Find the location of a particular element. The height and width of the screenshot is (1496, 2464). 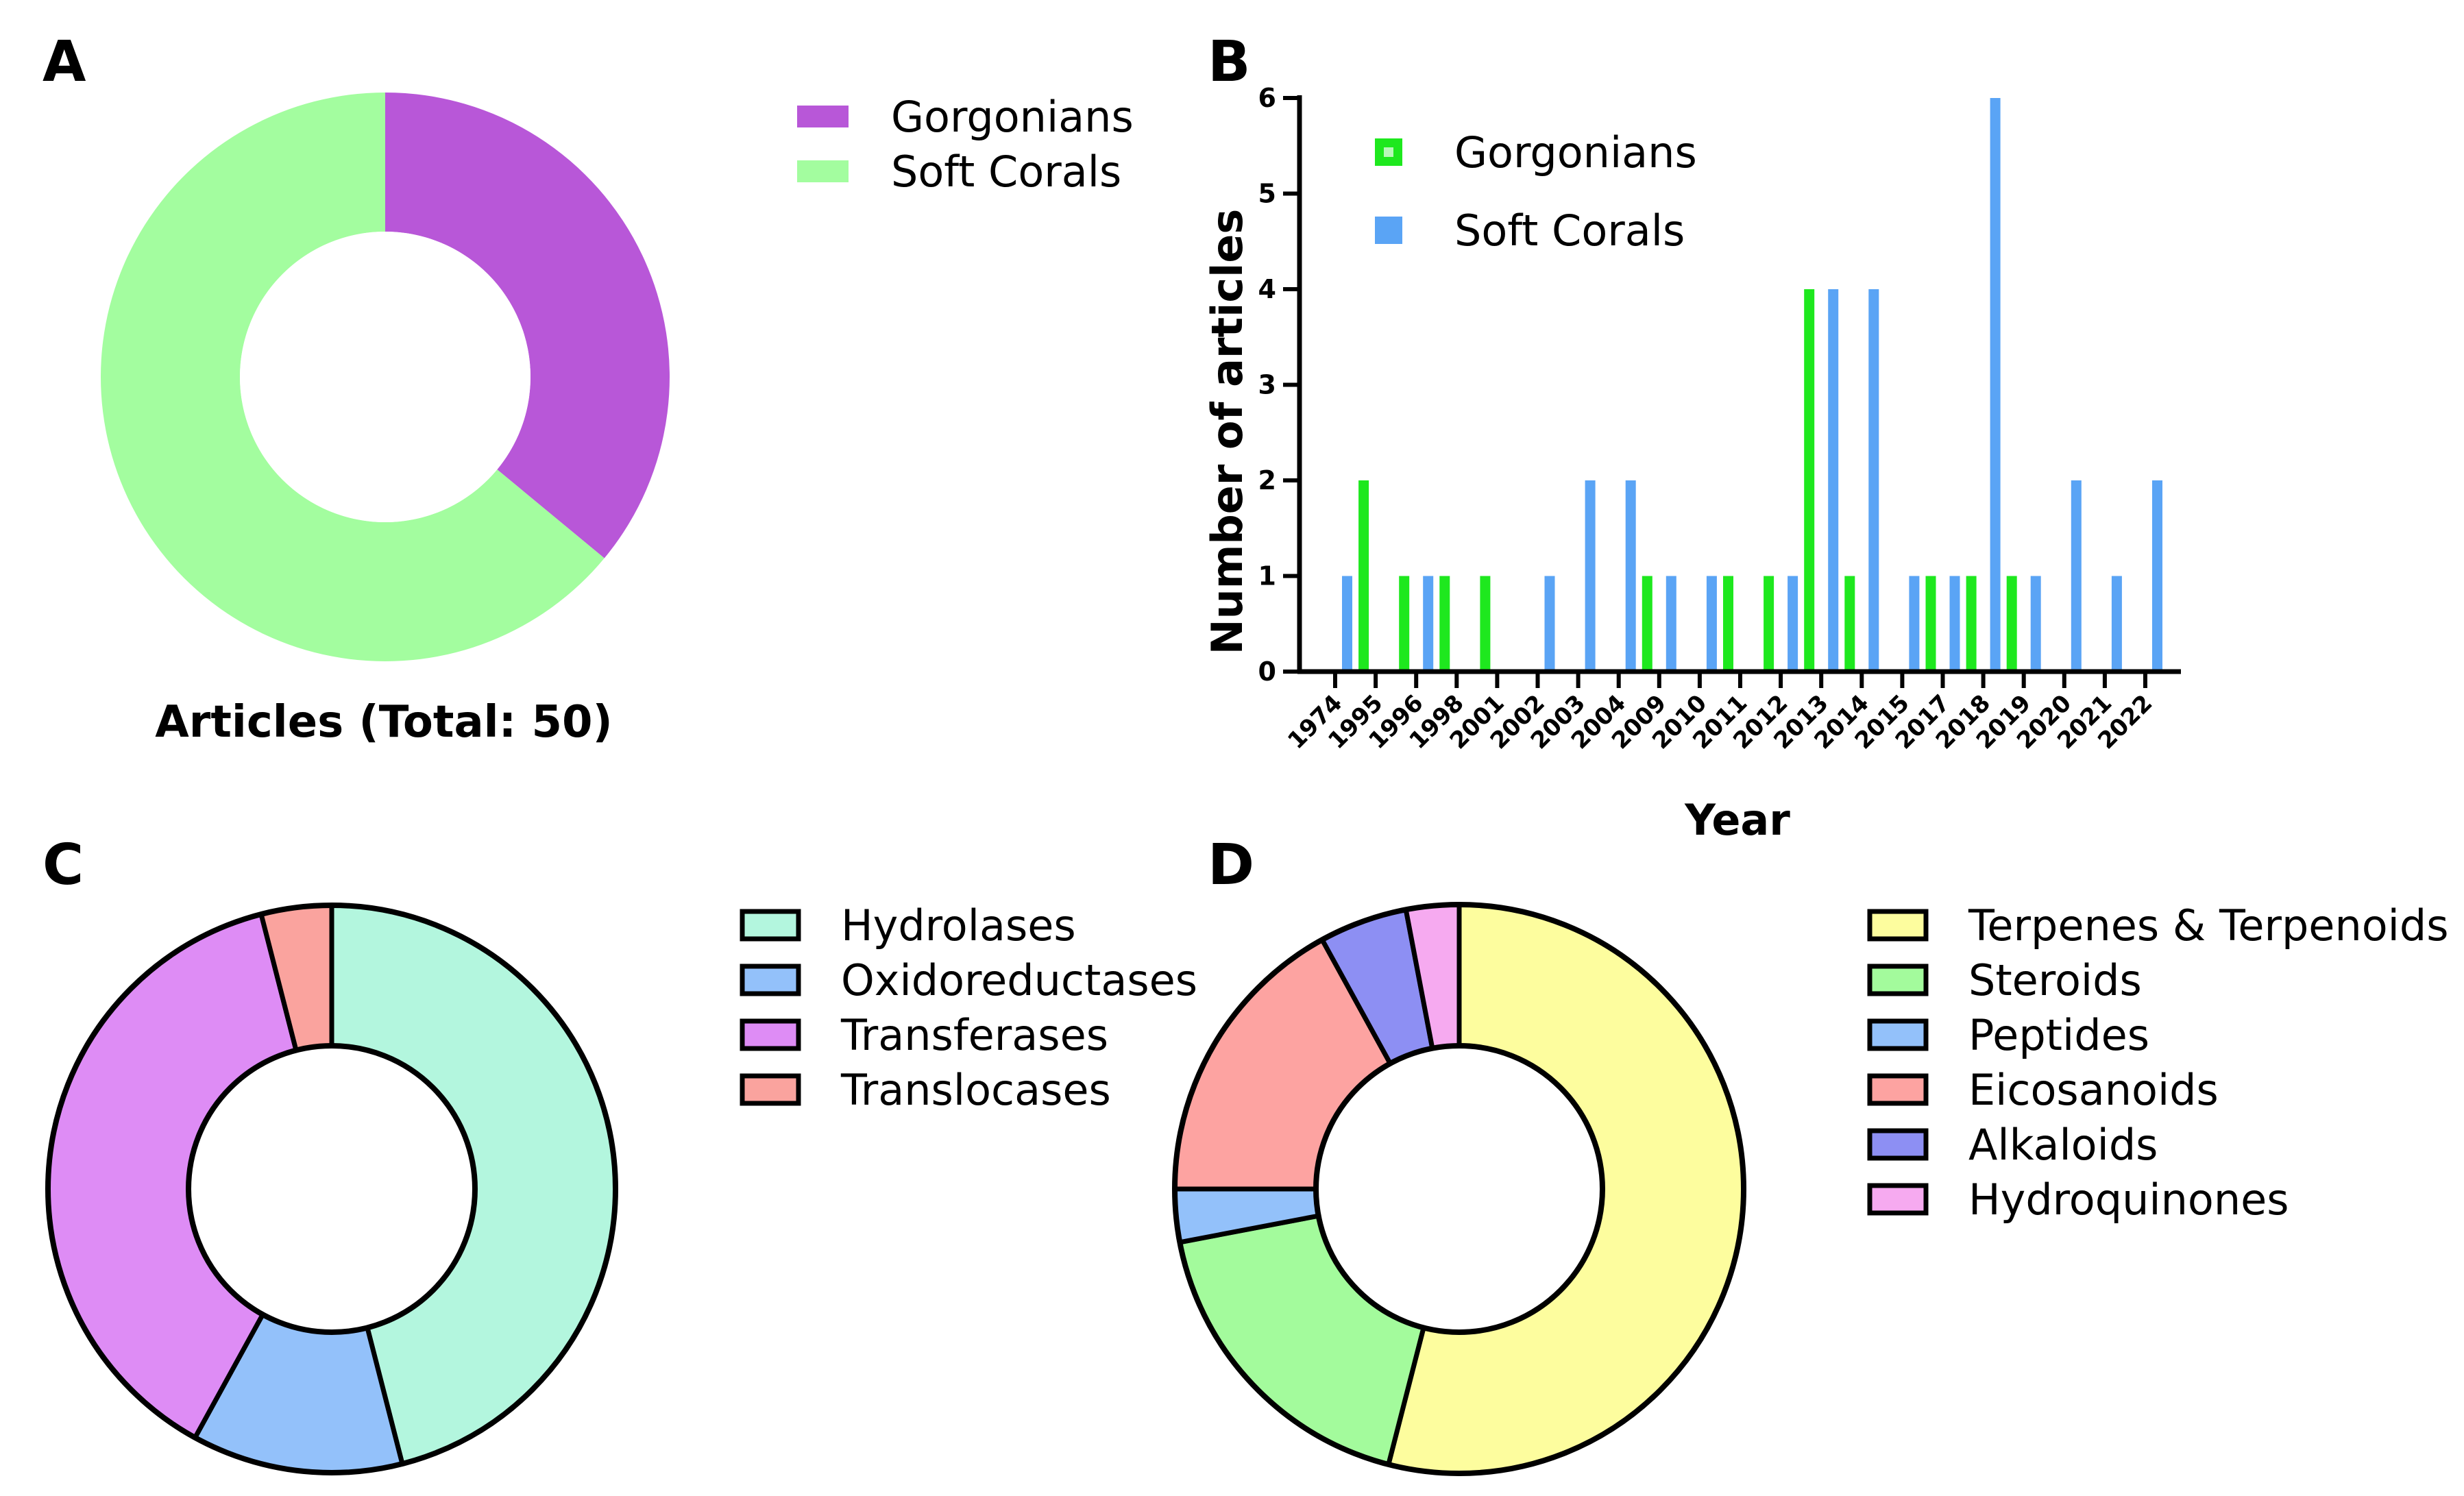

y-axis-label: Number of articles is located at coordinates (1227, 432).